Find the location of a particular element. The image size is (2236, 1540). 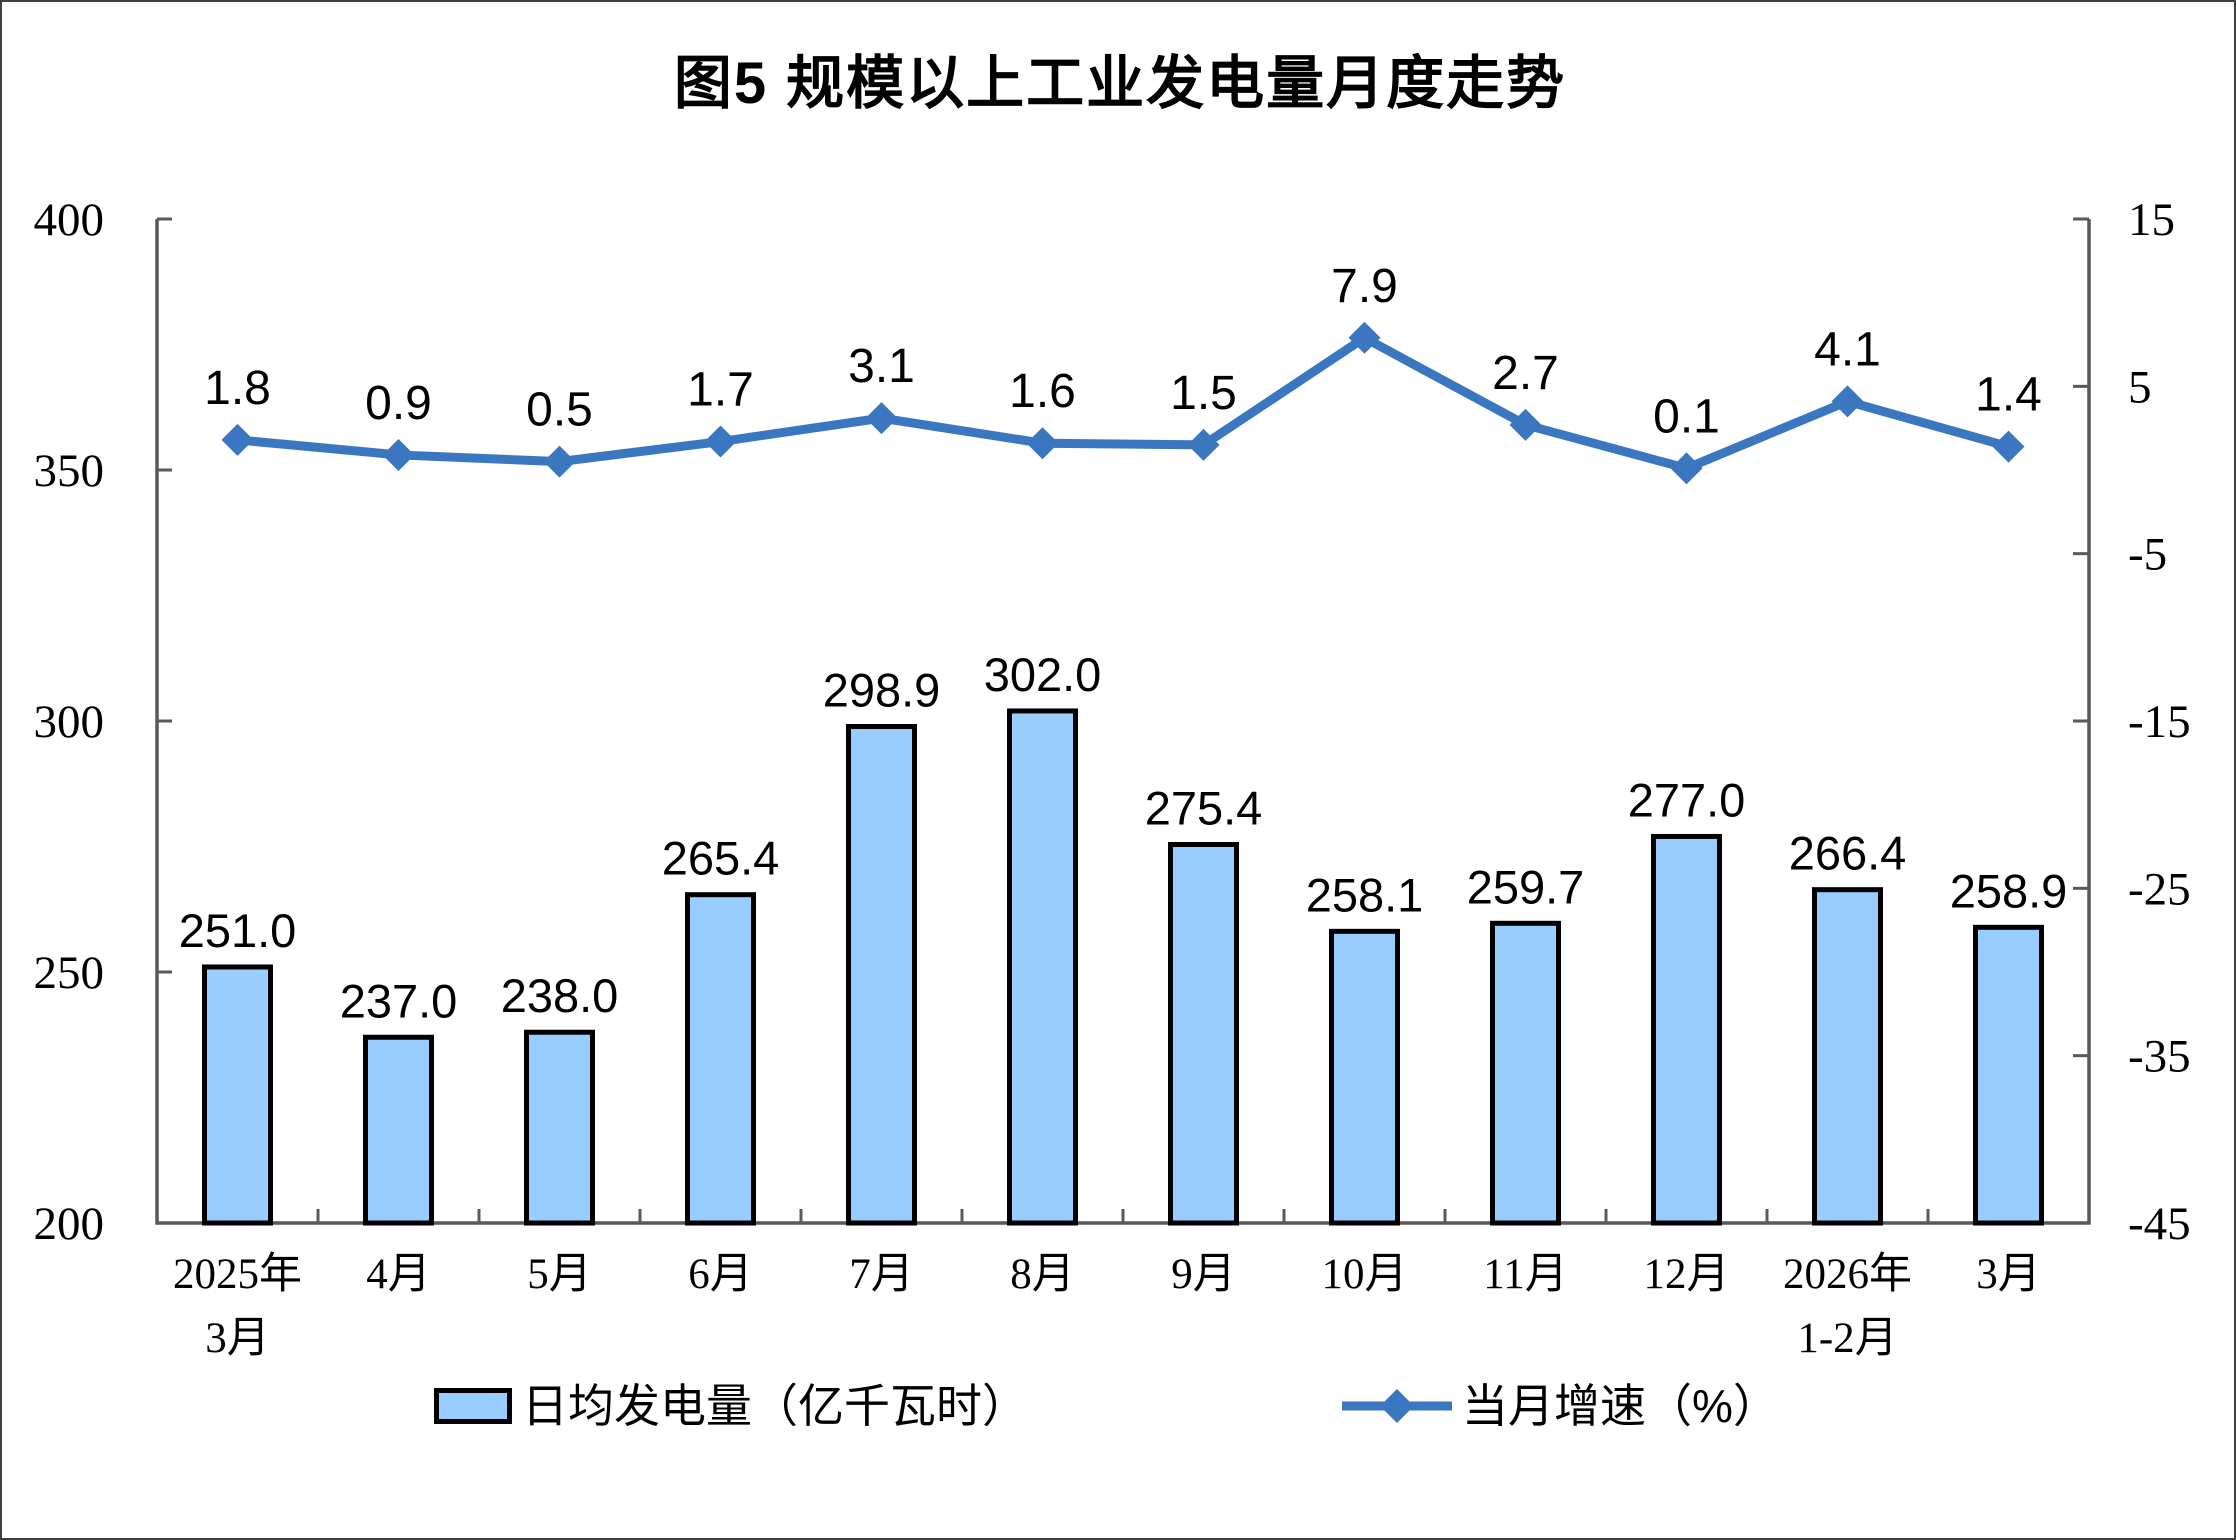

line-value-label: 1.7 is located at coordinates (720, 390).